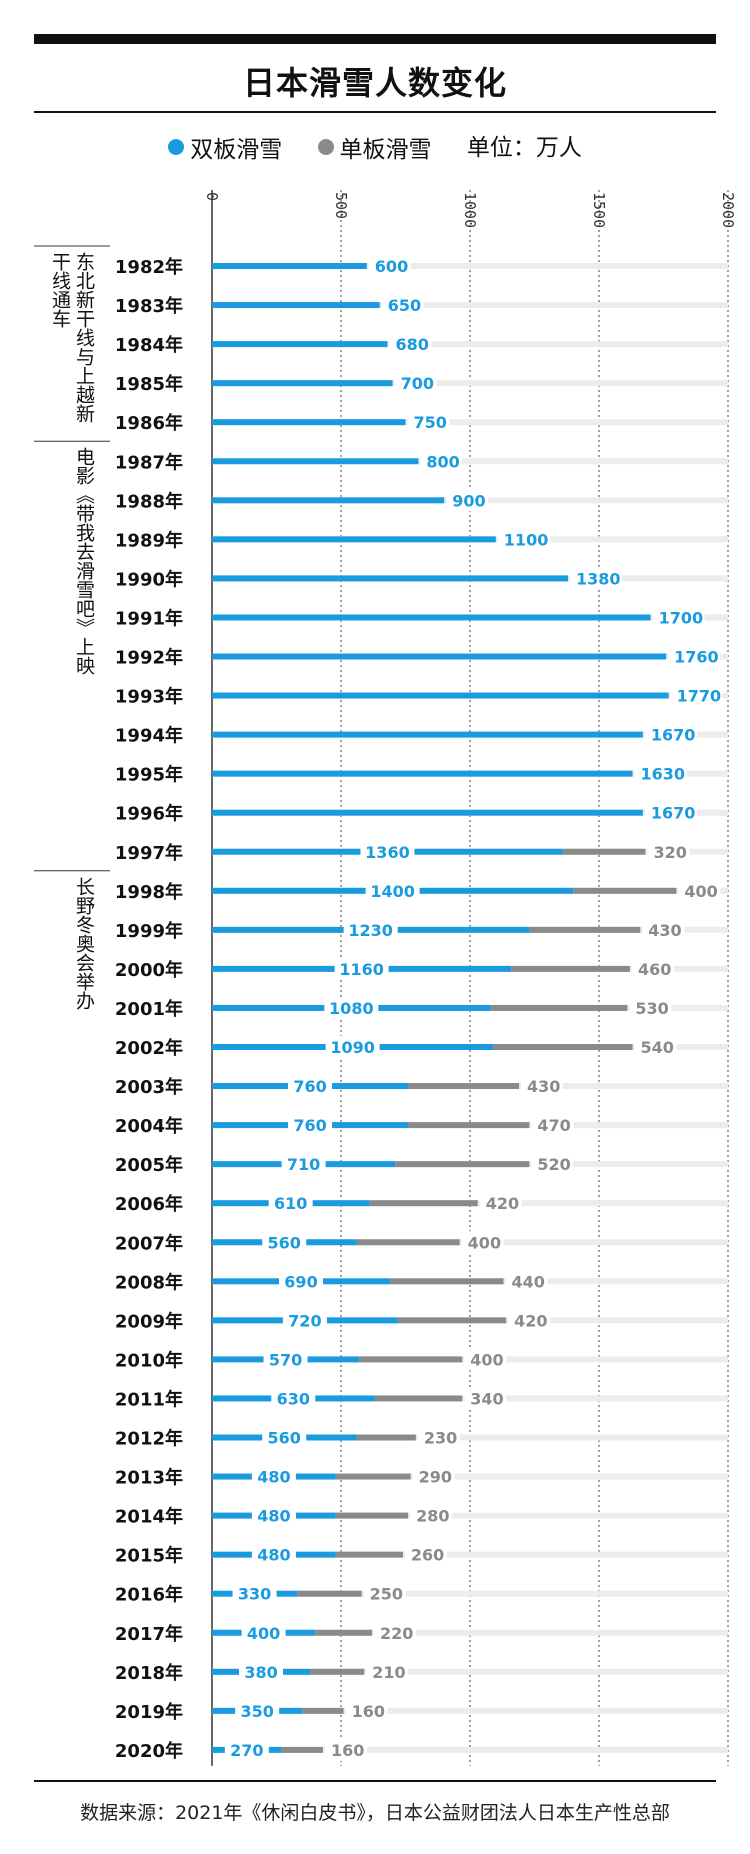 This screenshot has width=750, height=1854. I want to click on category-label: 2017年, so click(149, 1634).